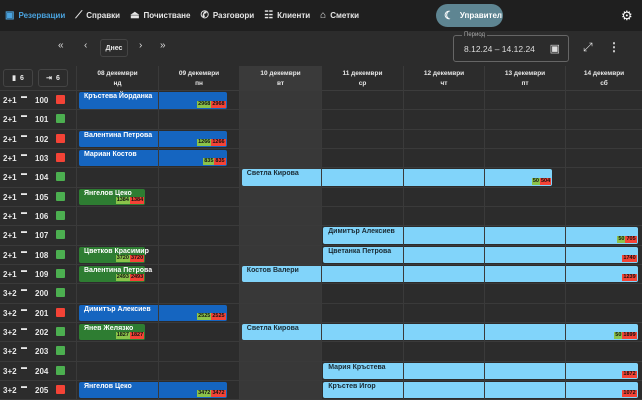  Describe the element at coordinates (339, 15) in the screenshot. I see `nav-item-5: ⌂ Сметки` at that location.